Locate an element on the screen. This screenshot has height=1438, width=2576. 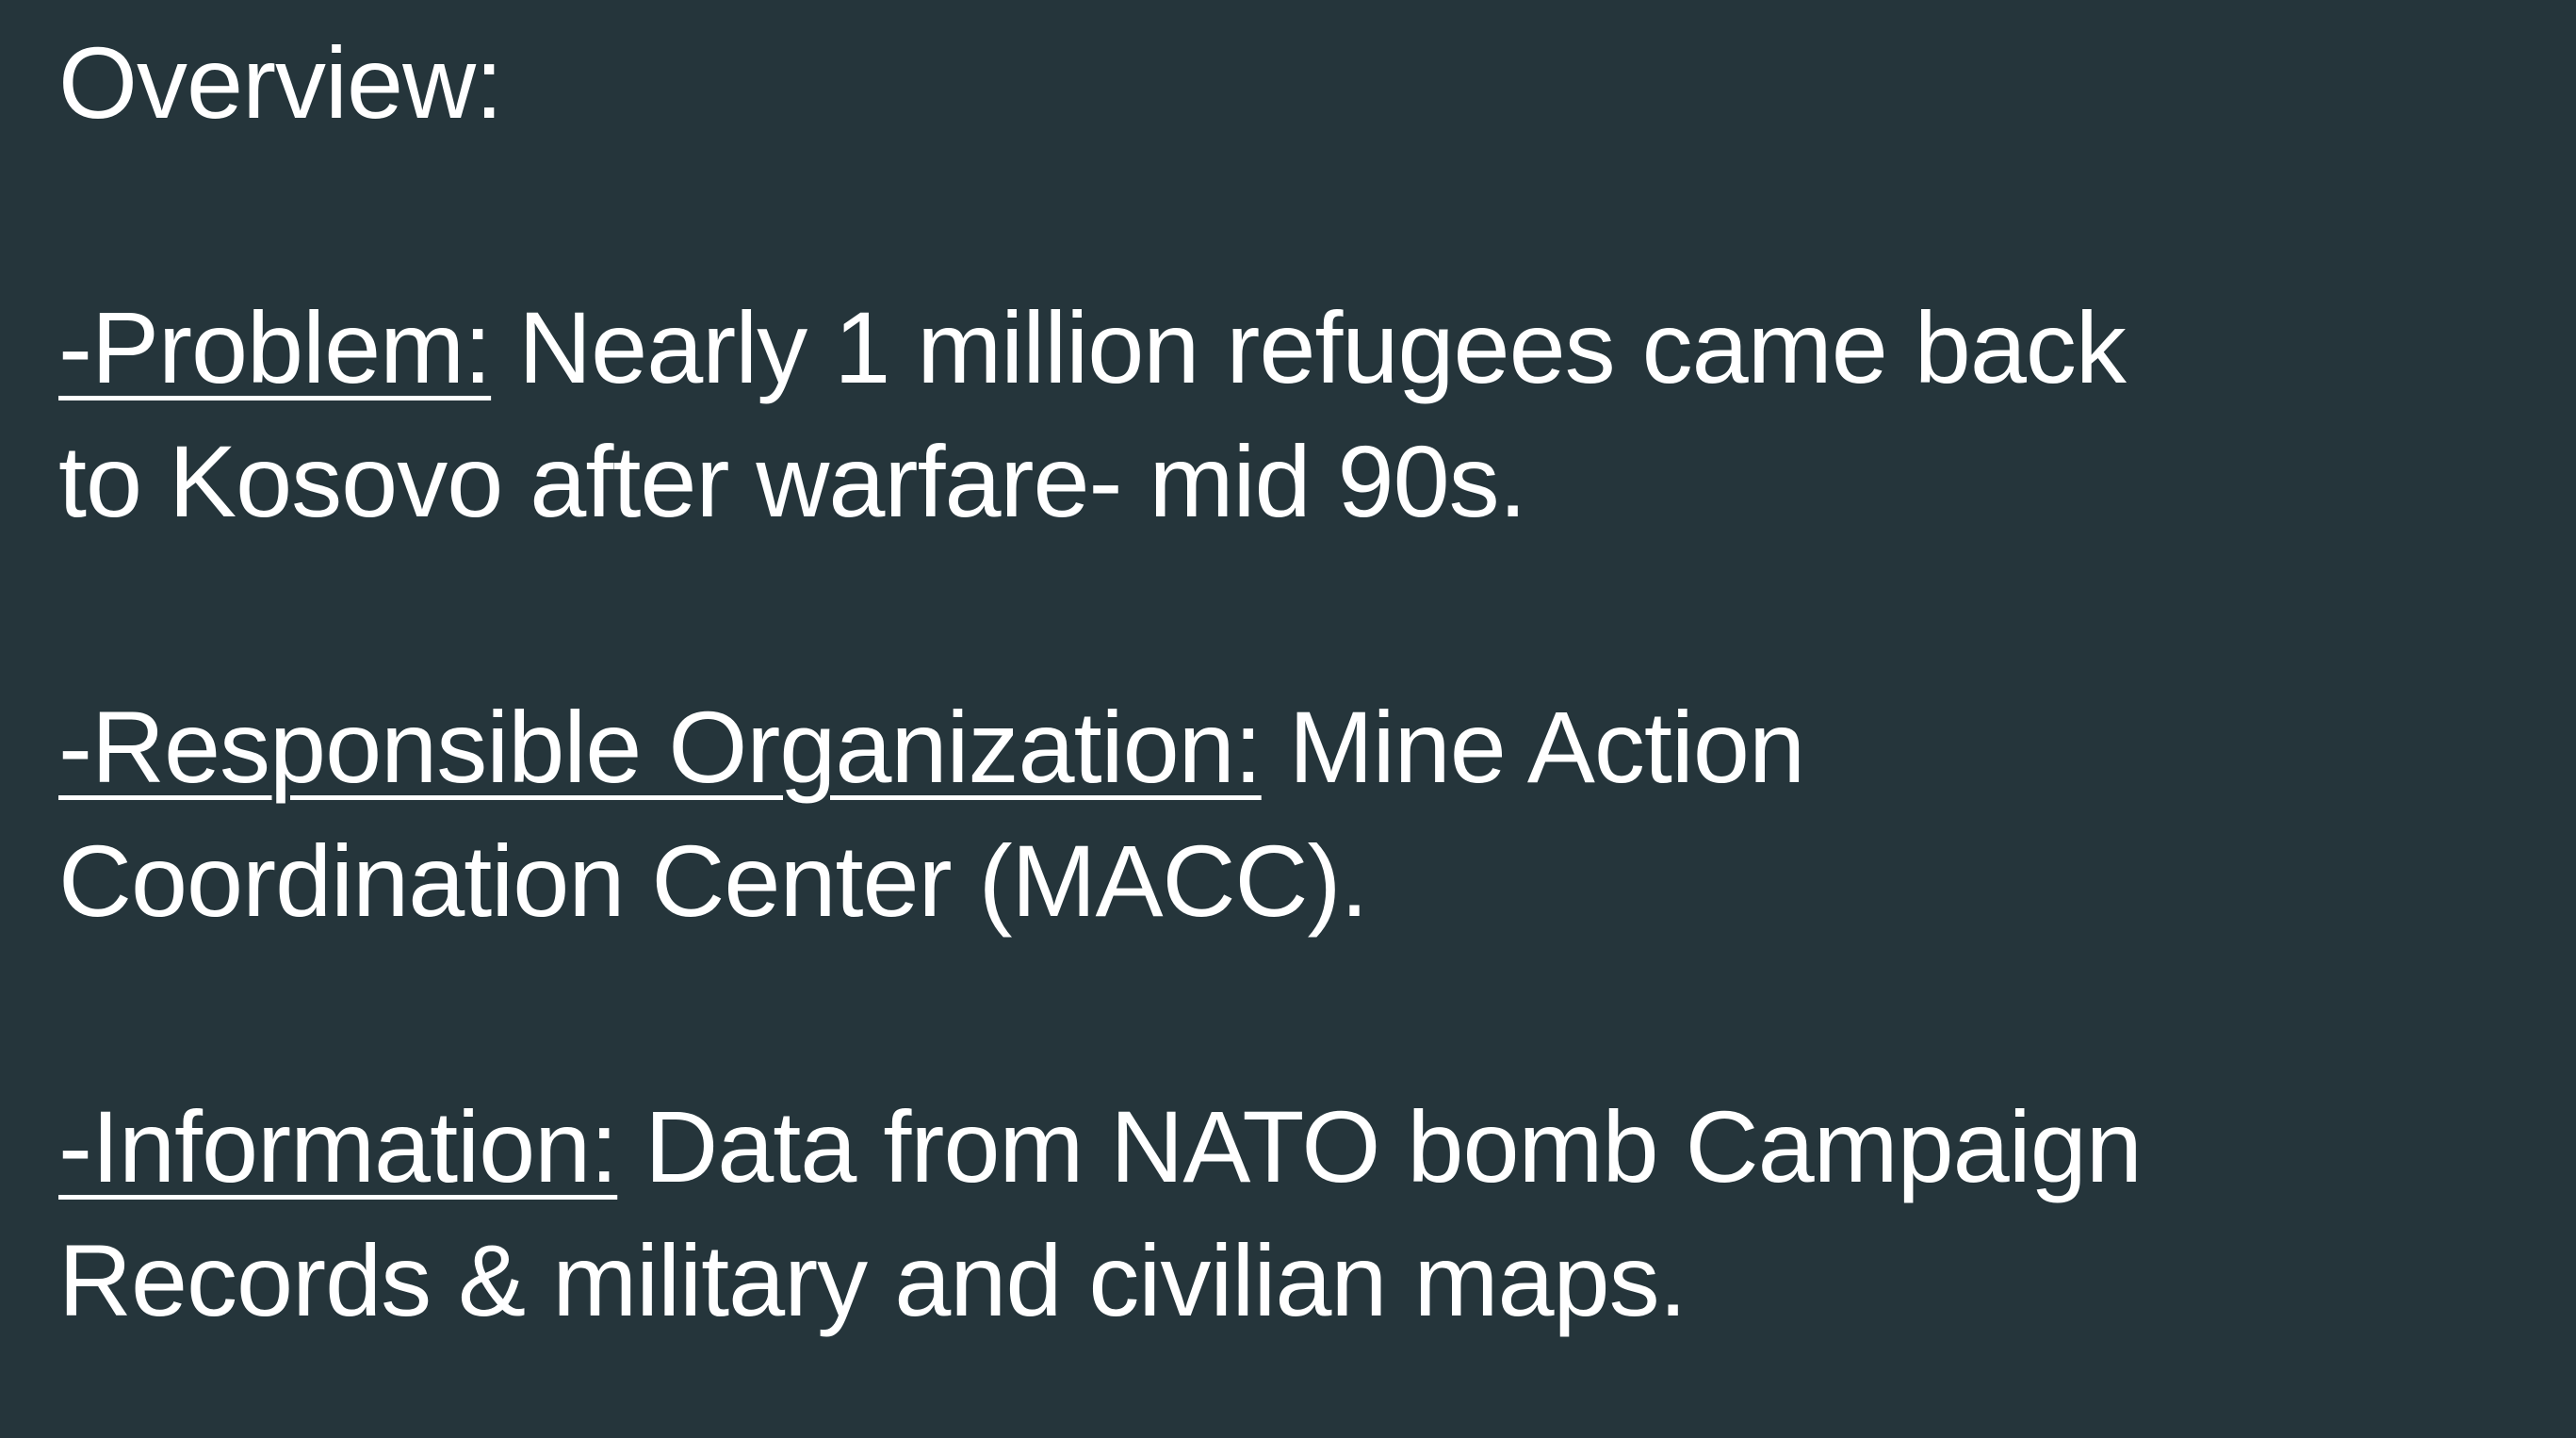
information-label: -Information: is located at coordinates (338, 1146).